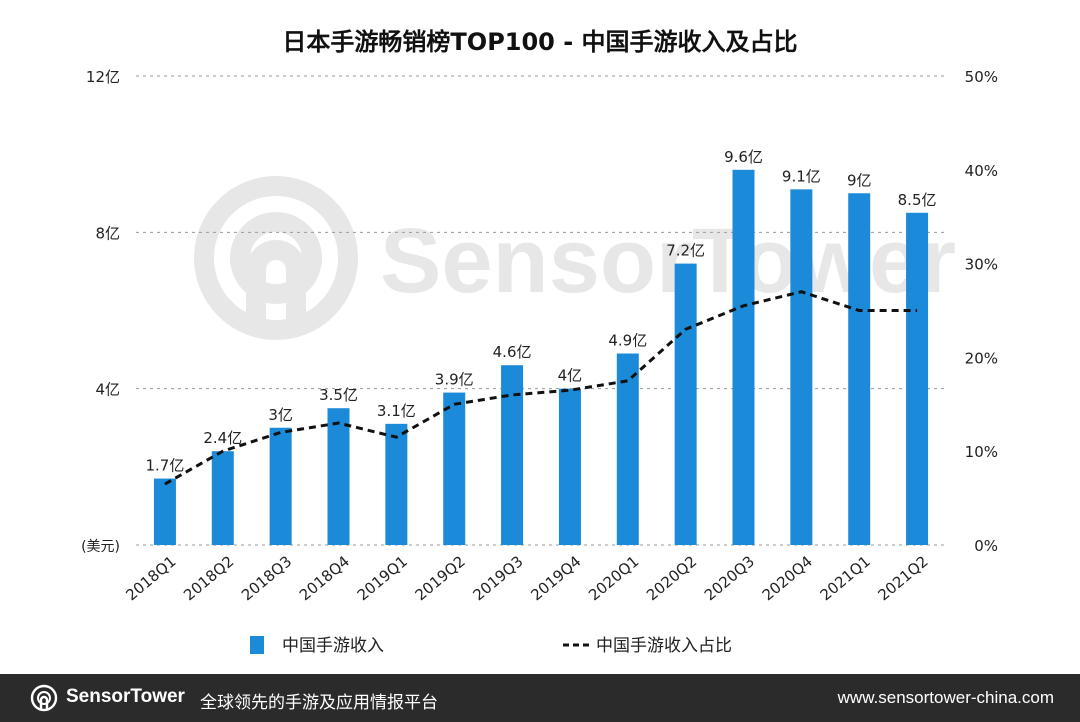  Describe the element at coordinates (729, 578) in the screenshot. I see `x-tick-label: 2020Q3` at that location.